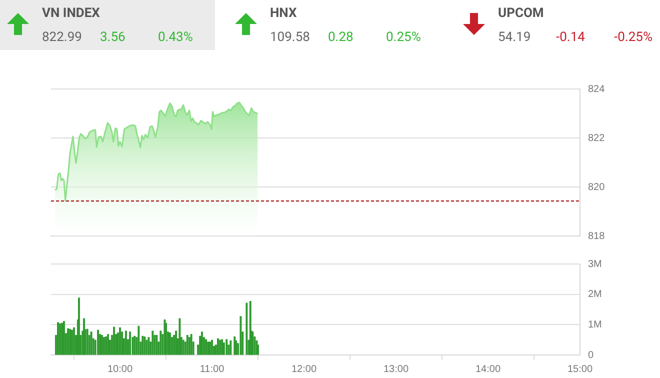 This screenshot has width=660, height=378. I want to click on y-tick-label: 0, so click(591, 355).